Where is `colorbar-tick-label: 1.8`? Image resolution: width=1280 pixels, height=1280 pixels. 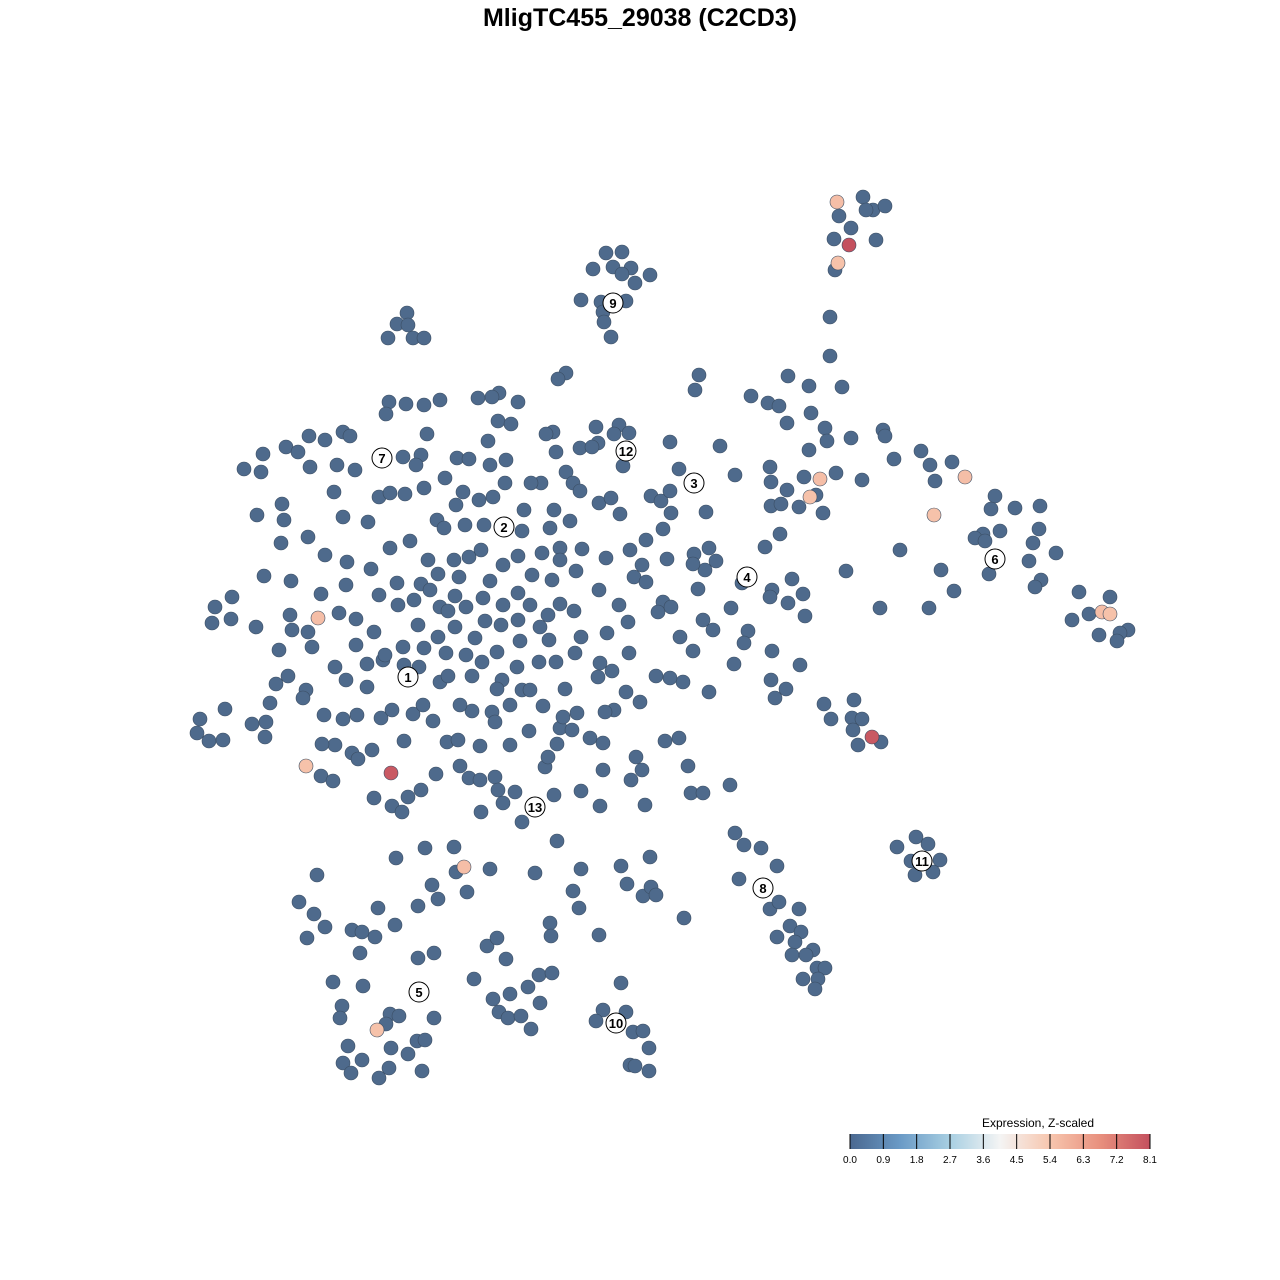
colorbar-tick-label: 1.8 is located at coordinates (917, 1160).